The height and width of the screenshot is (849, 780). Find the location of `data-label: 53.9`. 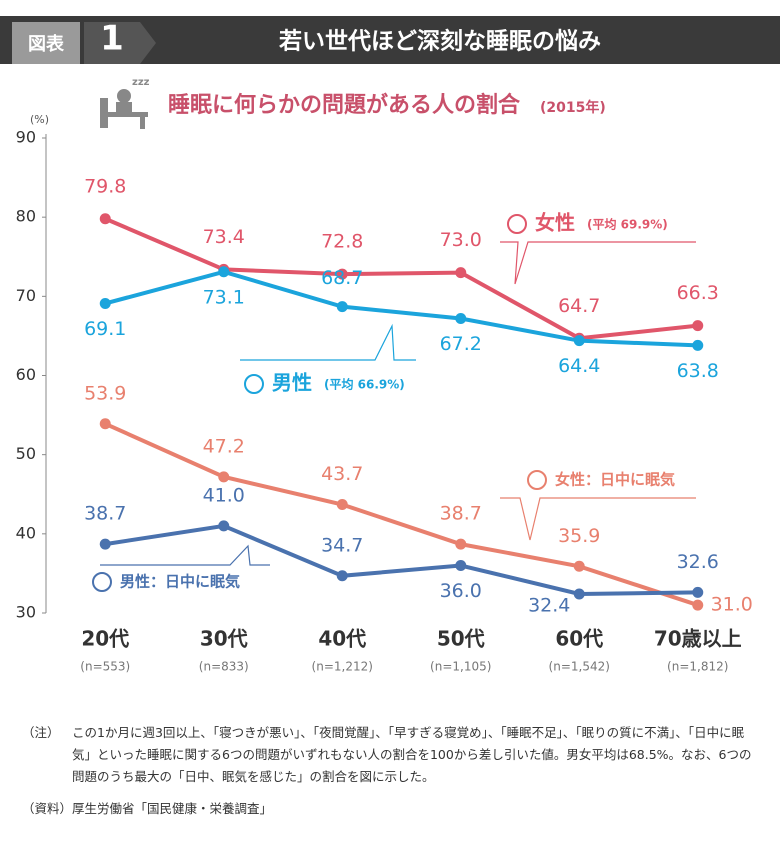

data-label: 53.9 is located at coordinates (105, 393).